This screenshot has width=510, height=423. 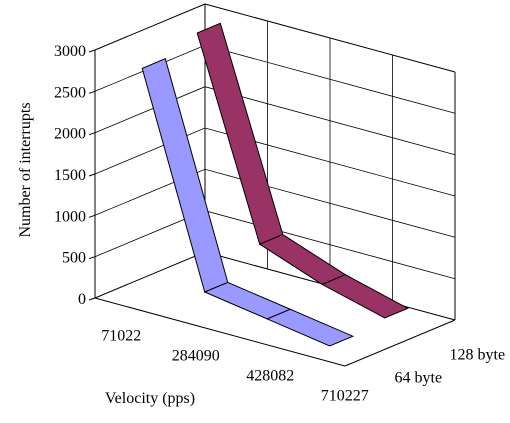 What do you see at coordinates (419, 378) in the screenshot?
I see `series-axis-label: 64 byte` at bounding box center [419, 378].